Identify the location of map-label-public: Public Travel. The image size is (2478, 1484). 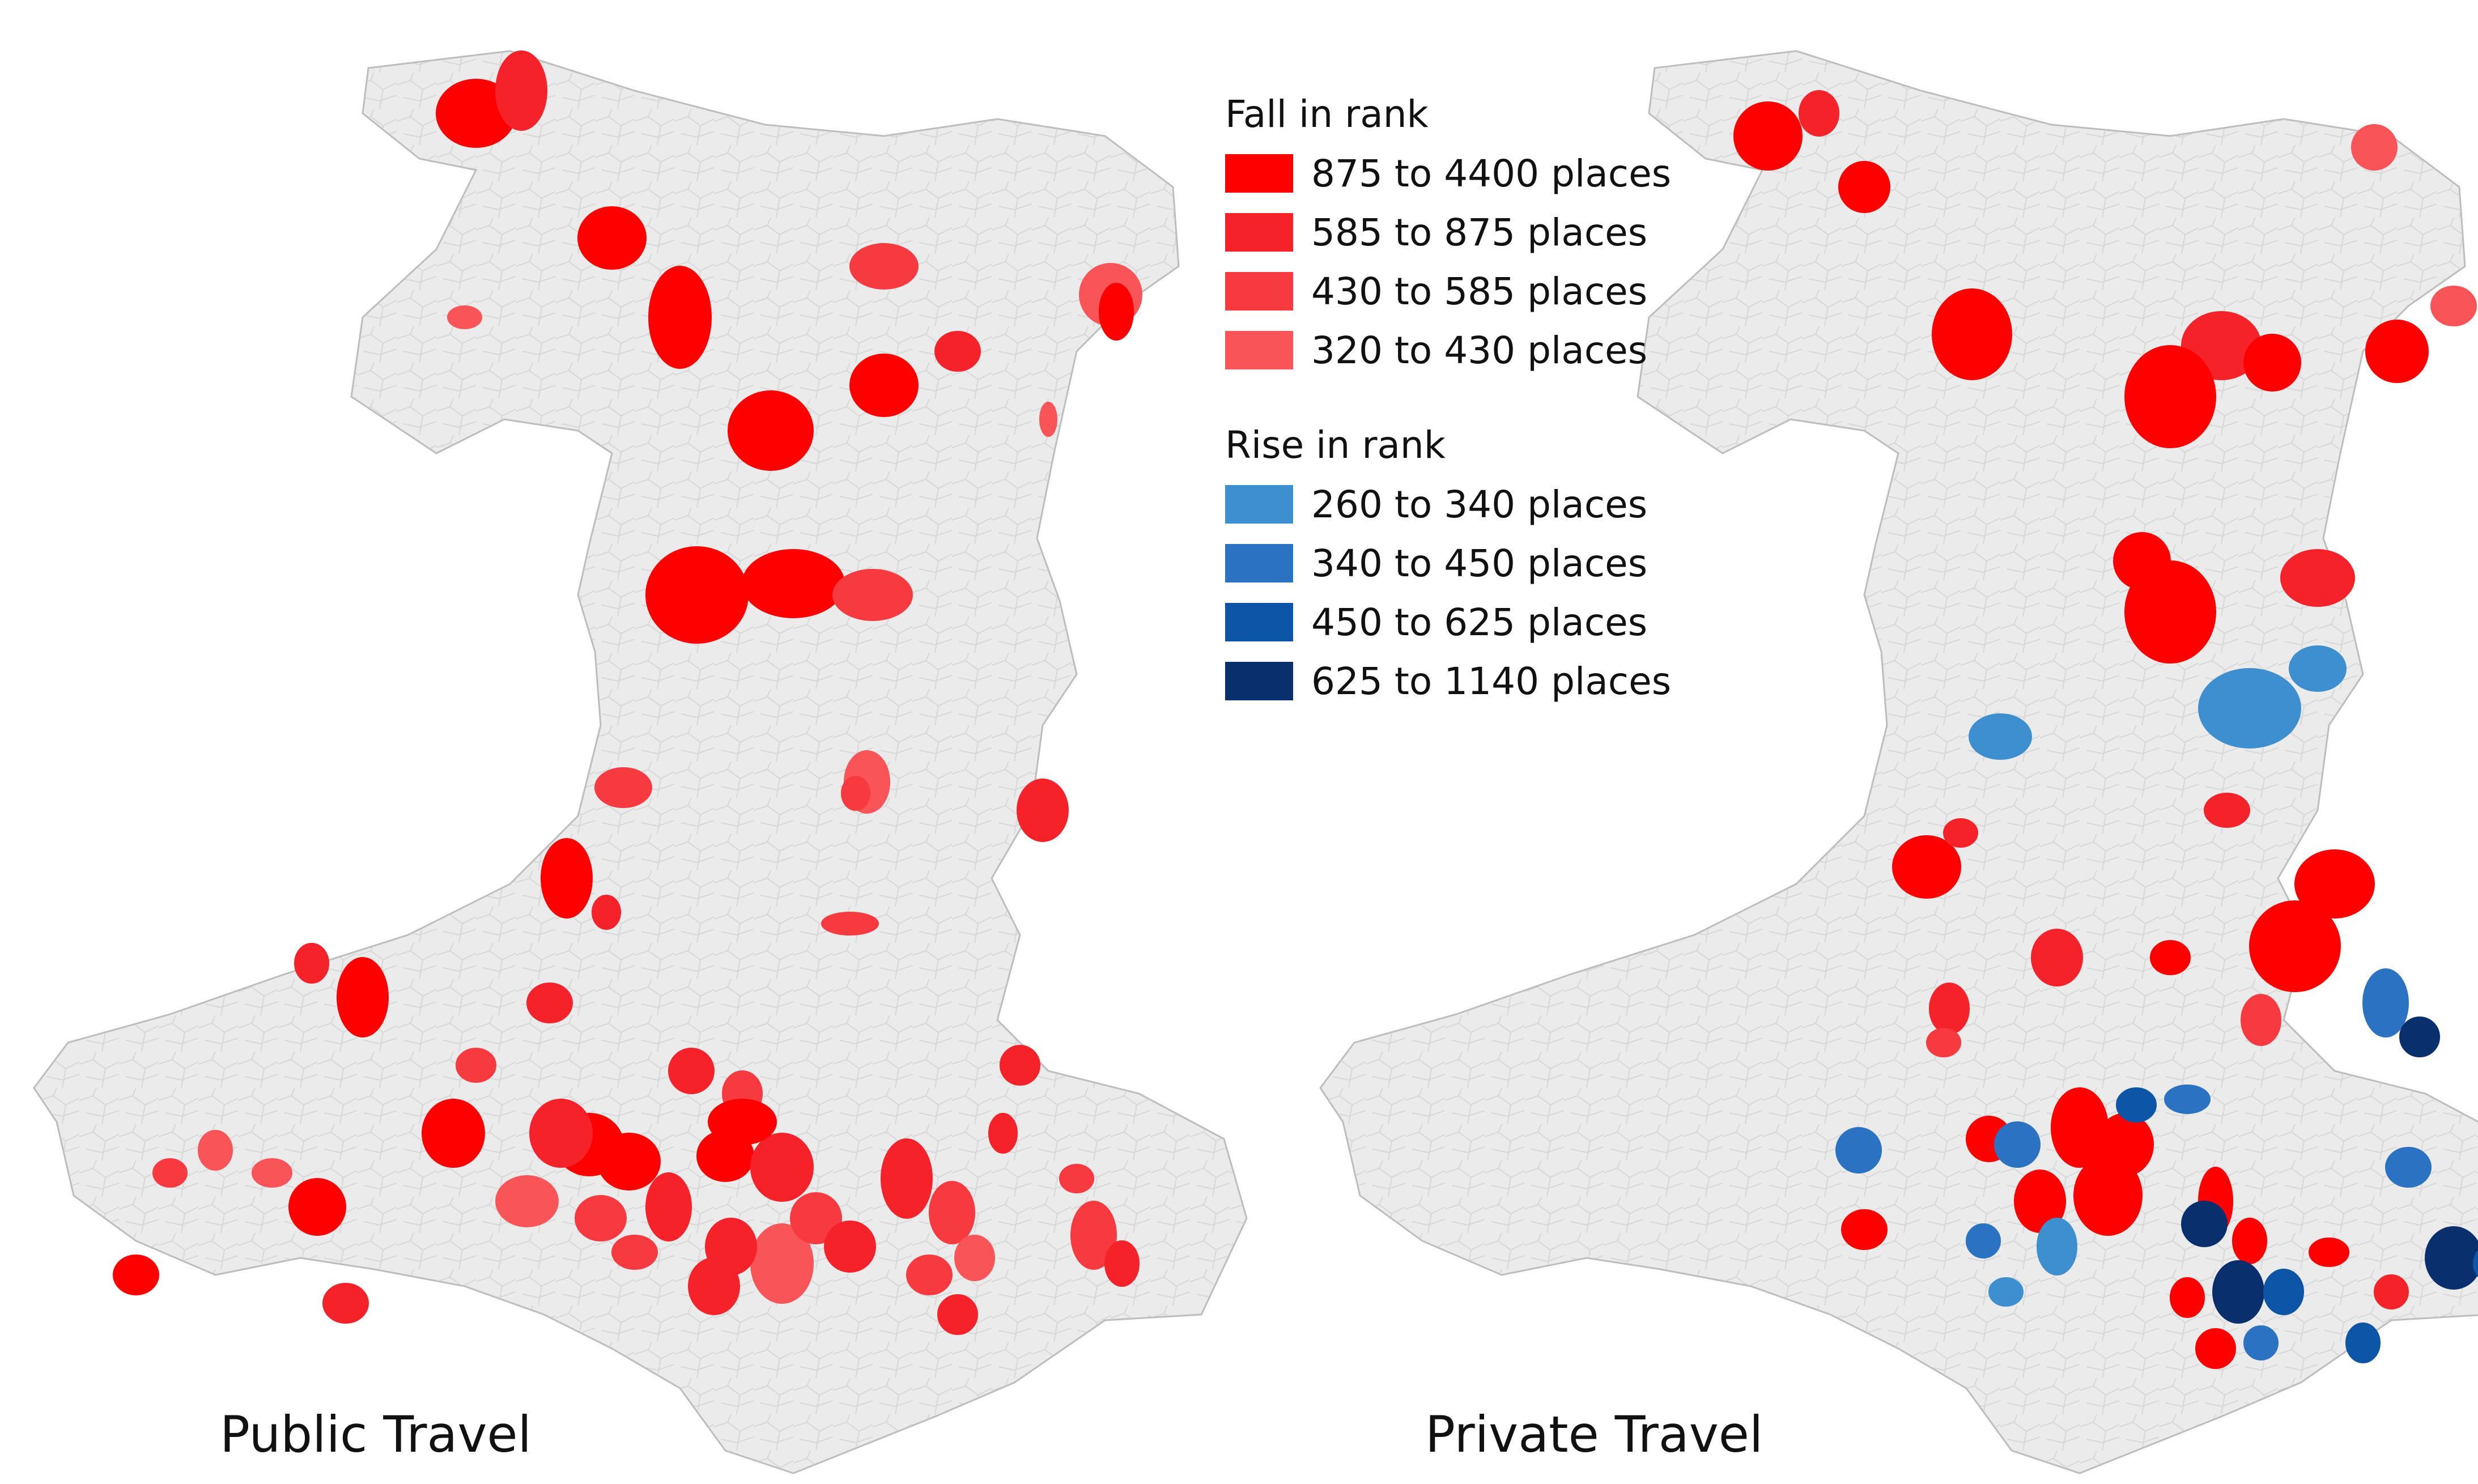
(376, 1435).